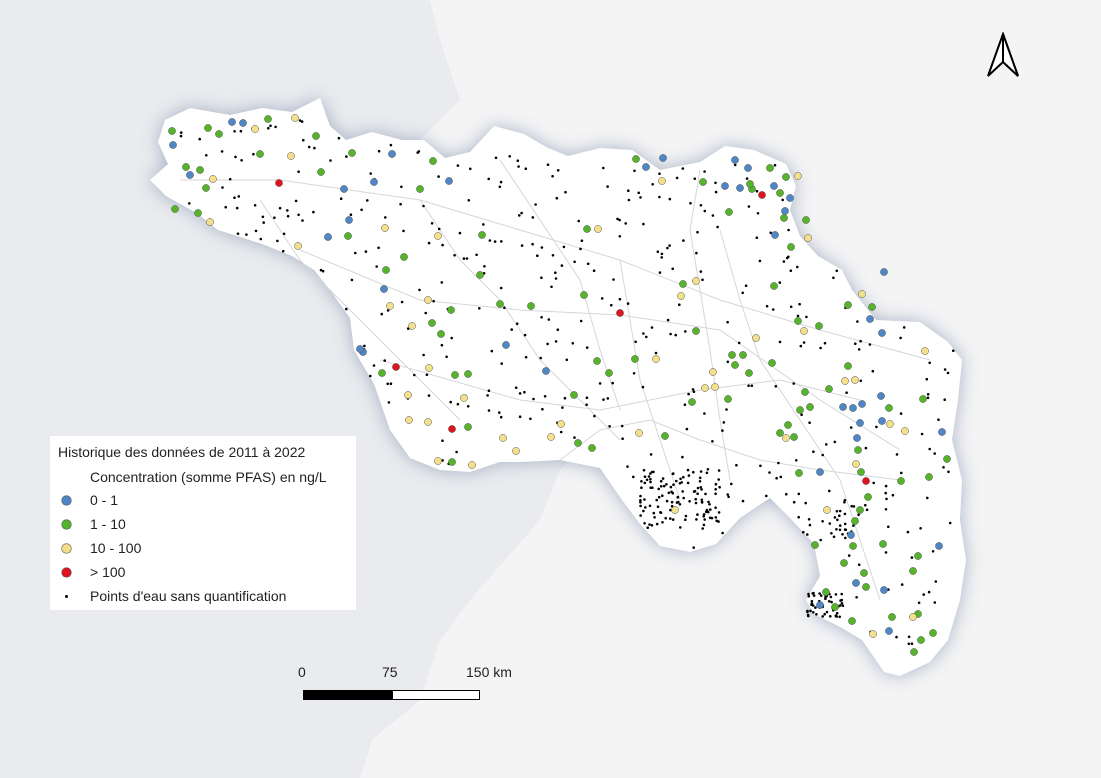  Describe the element at coordinates (489, 672) in the screenshot. I see `scale-tick-150: 150 km` at that location.